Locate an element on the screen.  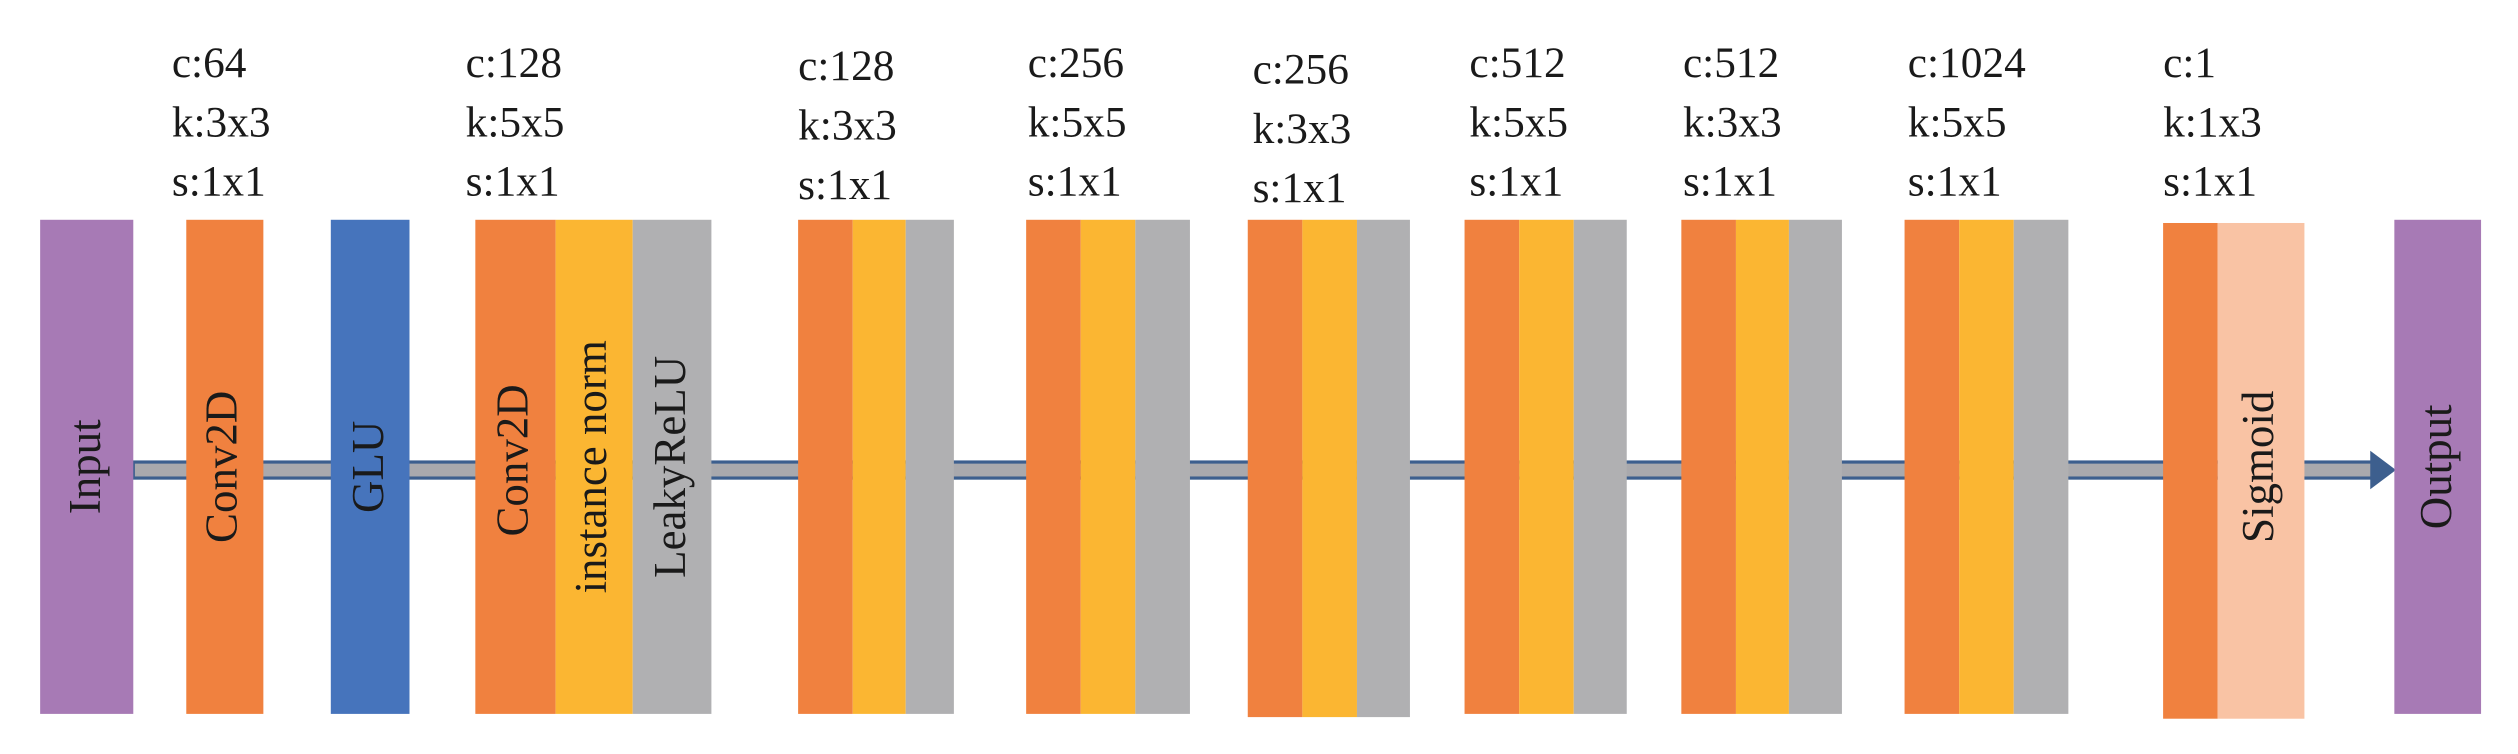
block-label: GLU is located at coordinates (368, 467).